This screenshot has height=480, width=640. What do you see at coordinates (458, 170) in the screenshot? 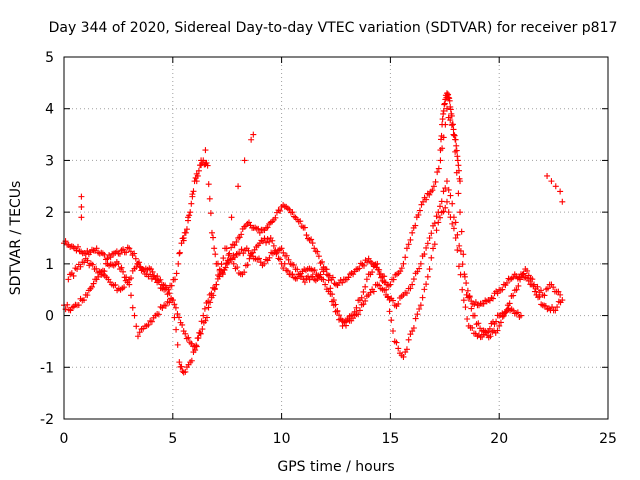
I see `data-point-track-d-burst` at bounding box center [458, 170].